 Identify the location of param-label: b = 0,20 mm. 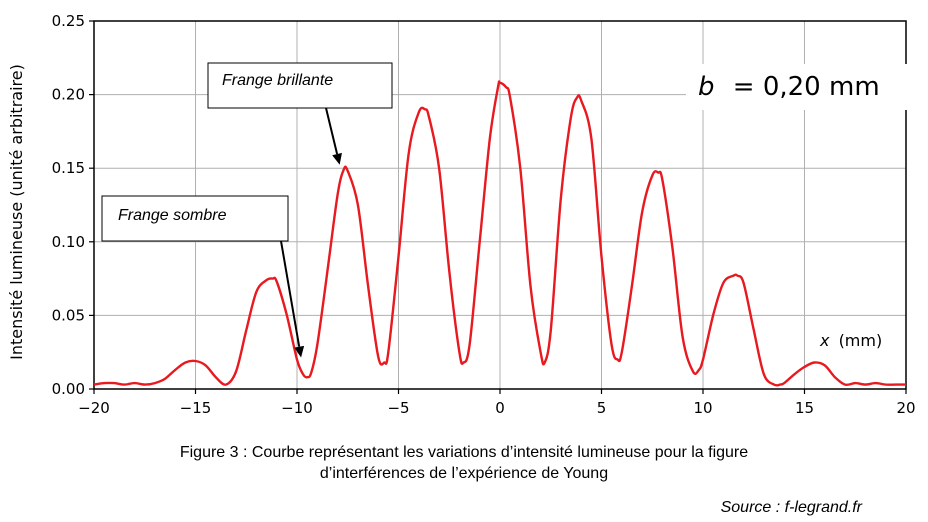
(789, 87).